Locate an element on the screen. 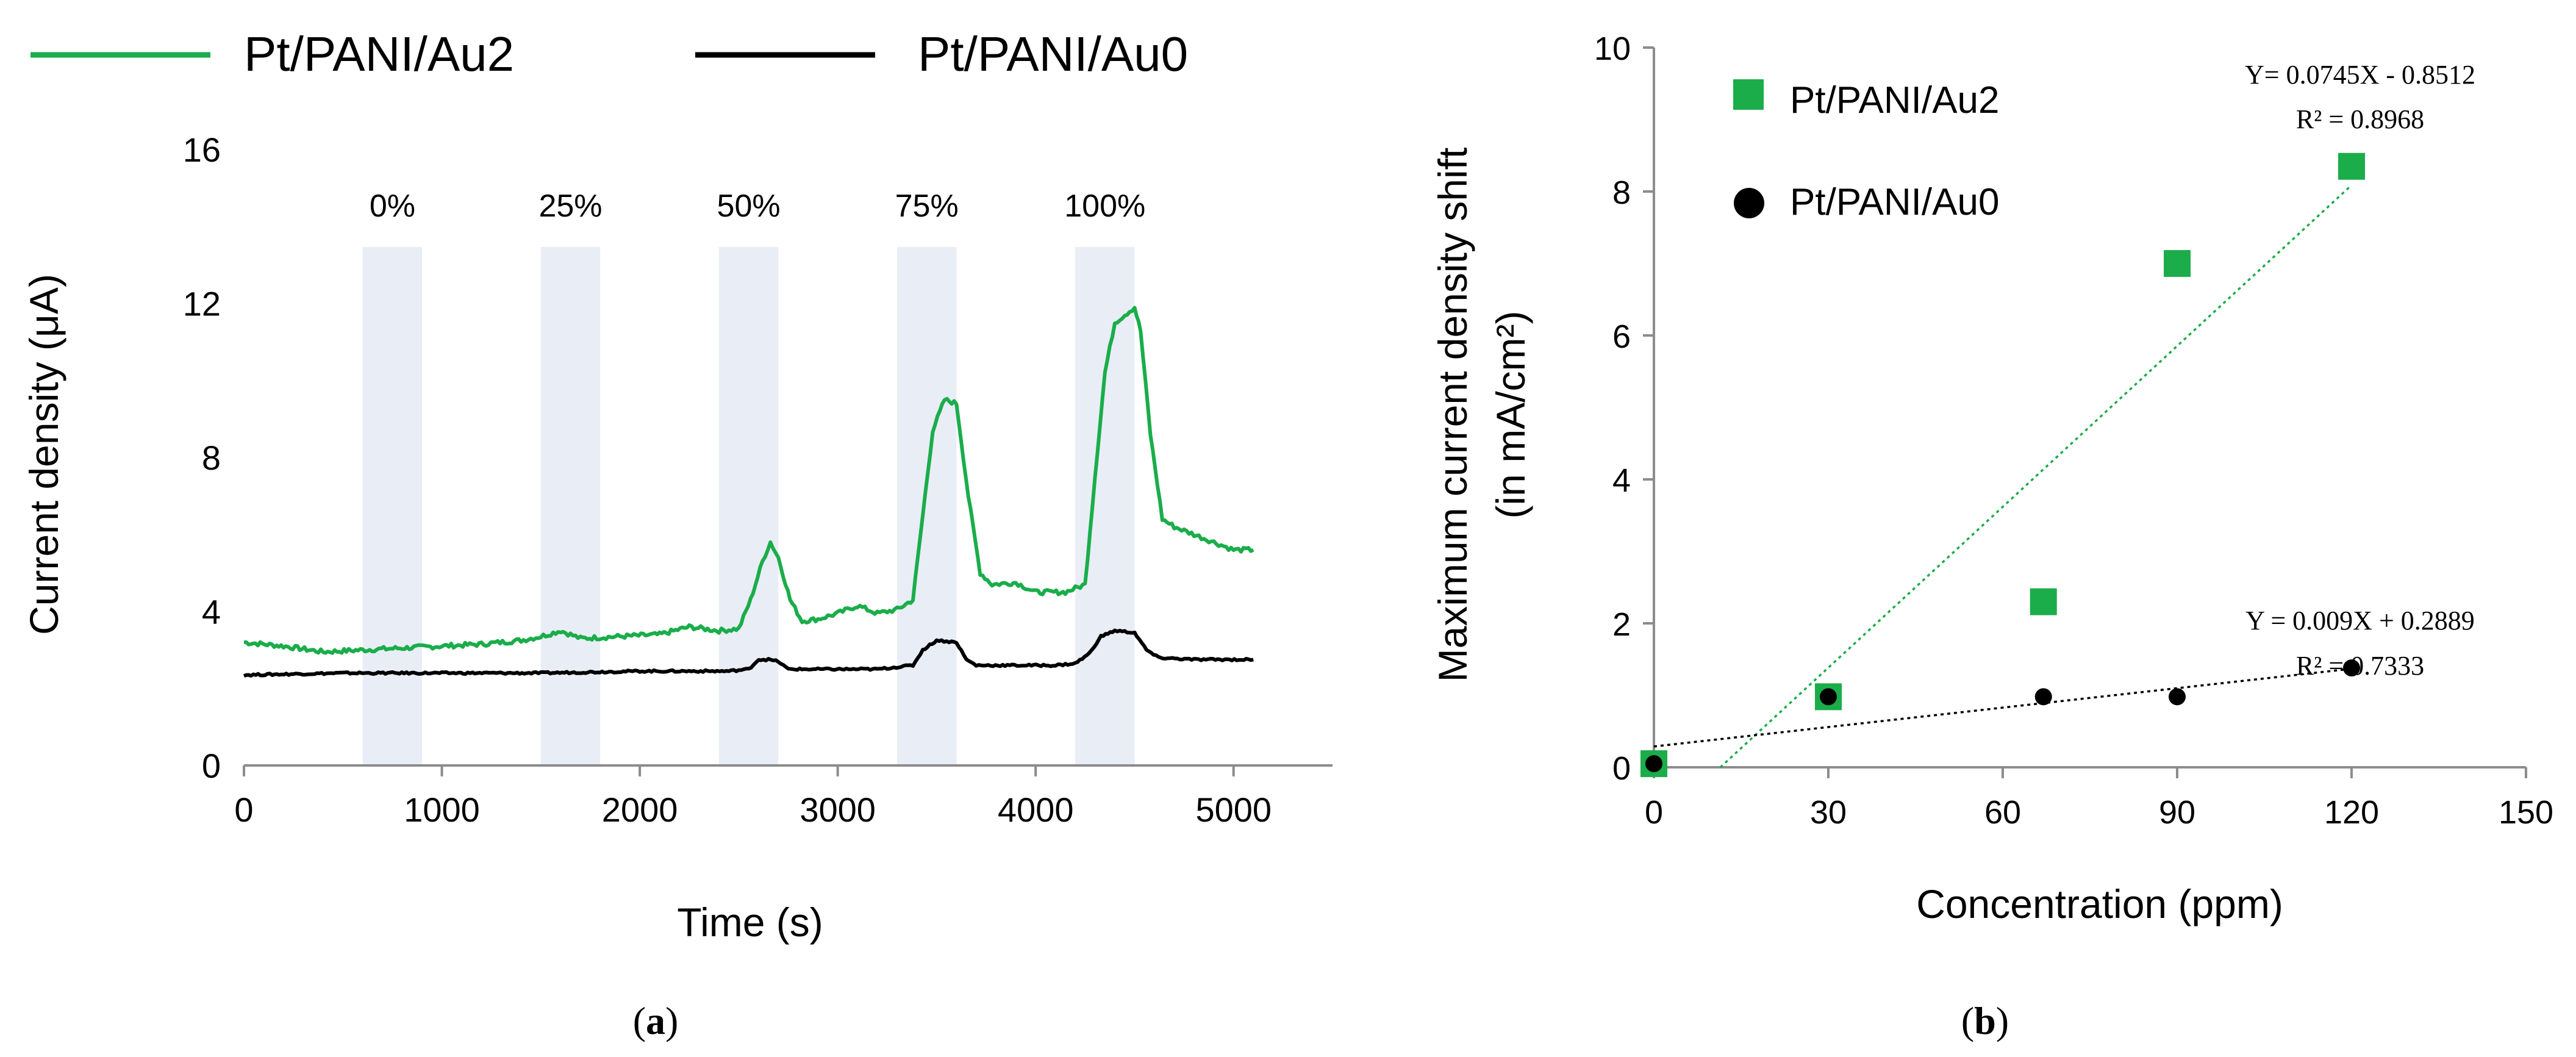 This screenshot has width=2576, height=1057. x-tick-label-b-0: 0 is located at coordinates (1654, 812).